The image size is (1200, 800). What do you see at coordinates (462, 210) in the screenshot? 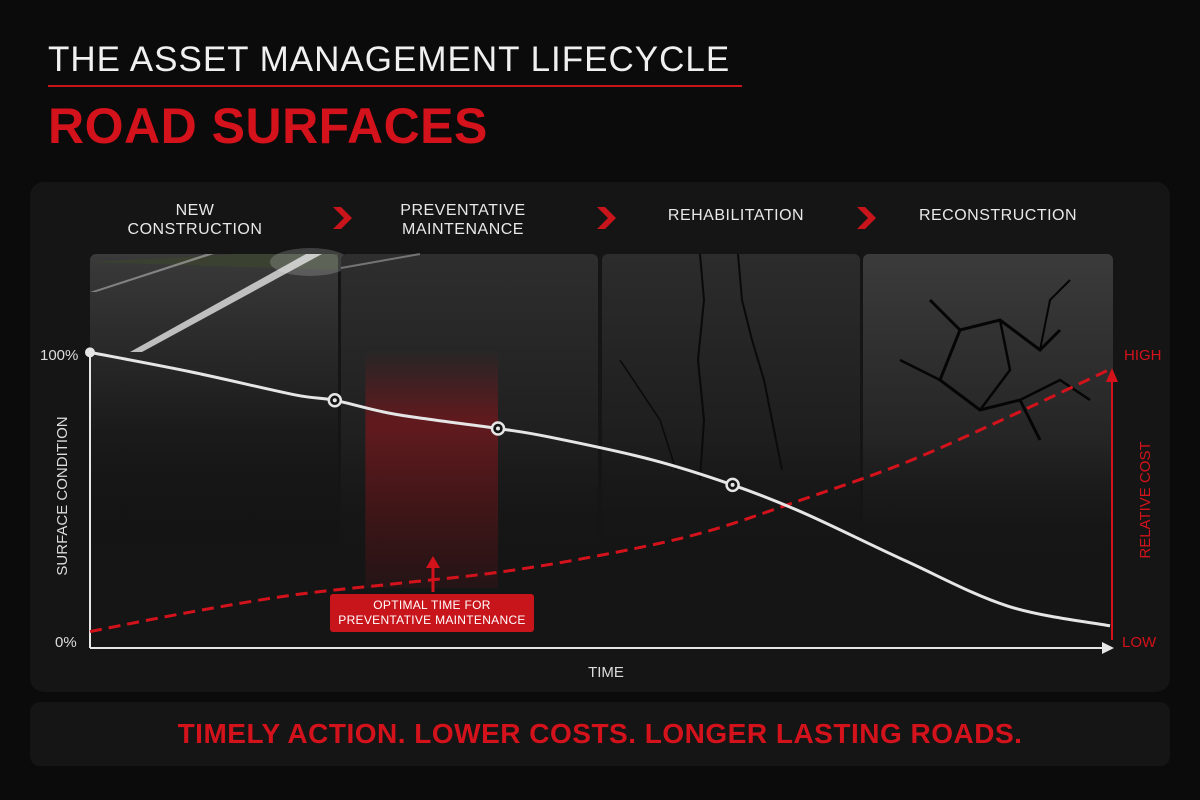
I see `stage-2-label-line1: PREVENTATIVE` at bounding box center [462, 210].